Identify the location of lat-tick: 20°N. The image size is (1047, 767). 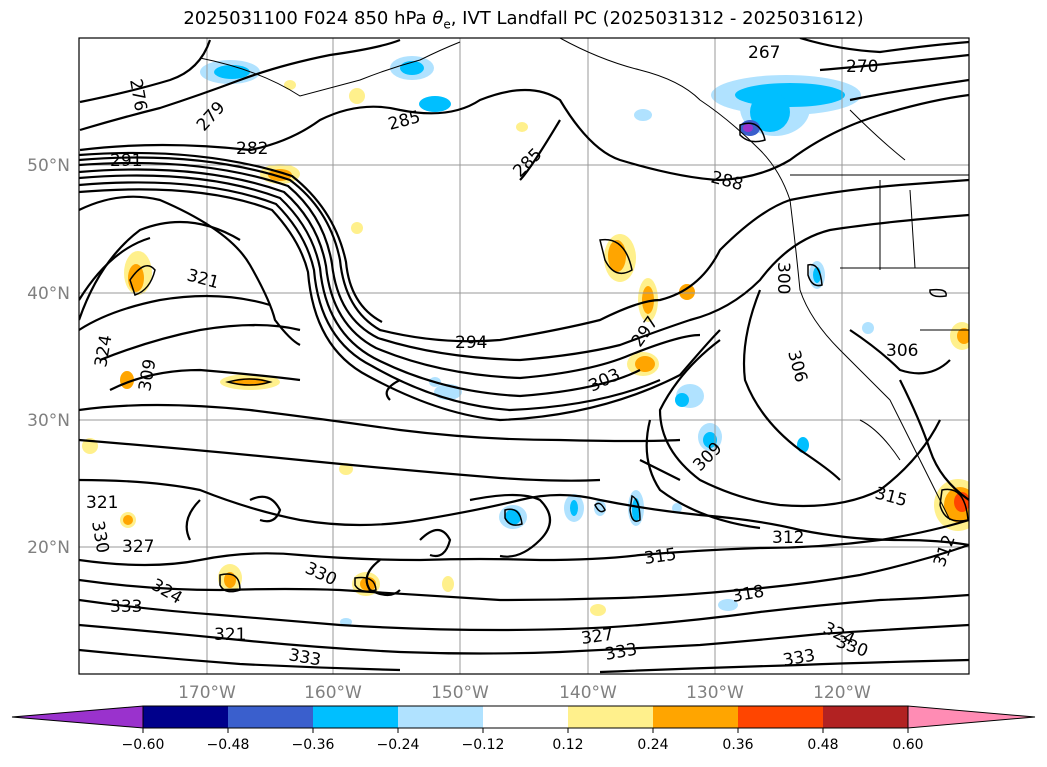
(48, 548).